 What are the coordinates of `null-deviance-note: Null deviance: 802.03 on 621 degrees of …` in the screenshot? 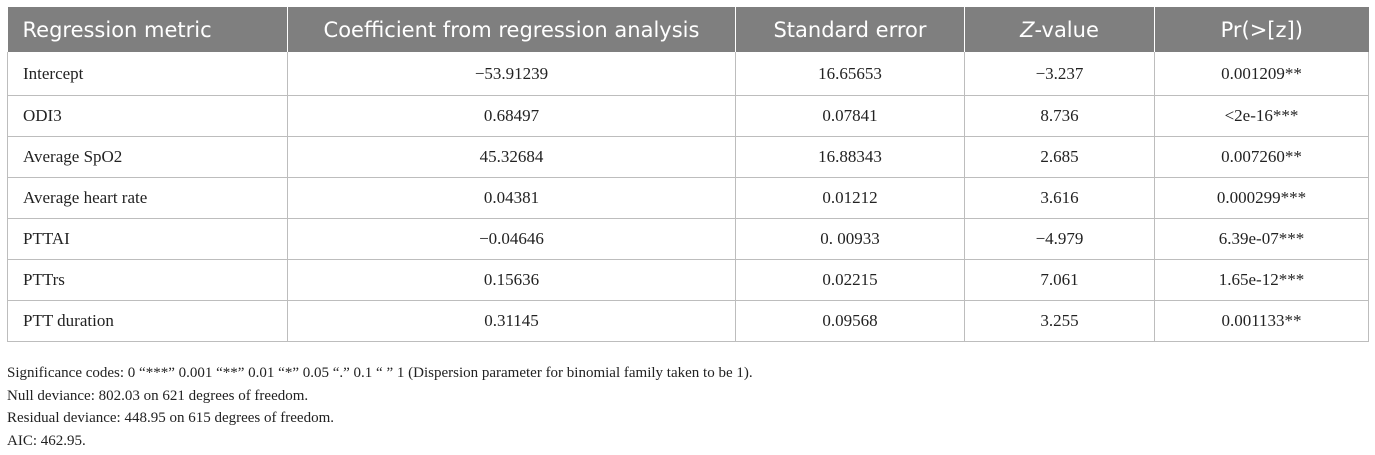 It's located at (158, 395).